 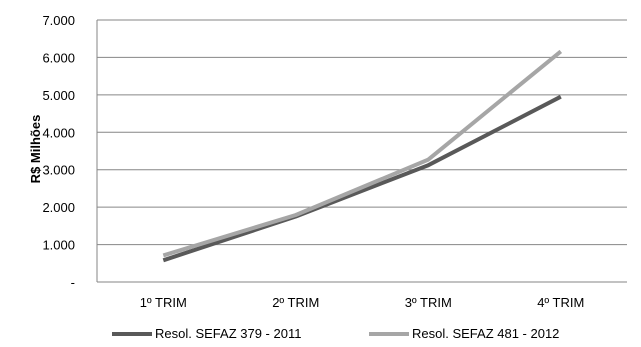 I want to click on y-tick-label: -, so click(x=73, y=282).